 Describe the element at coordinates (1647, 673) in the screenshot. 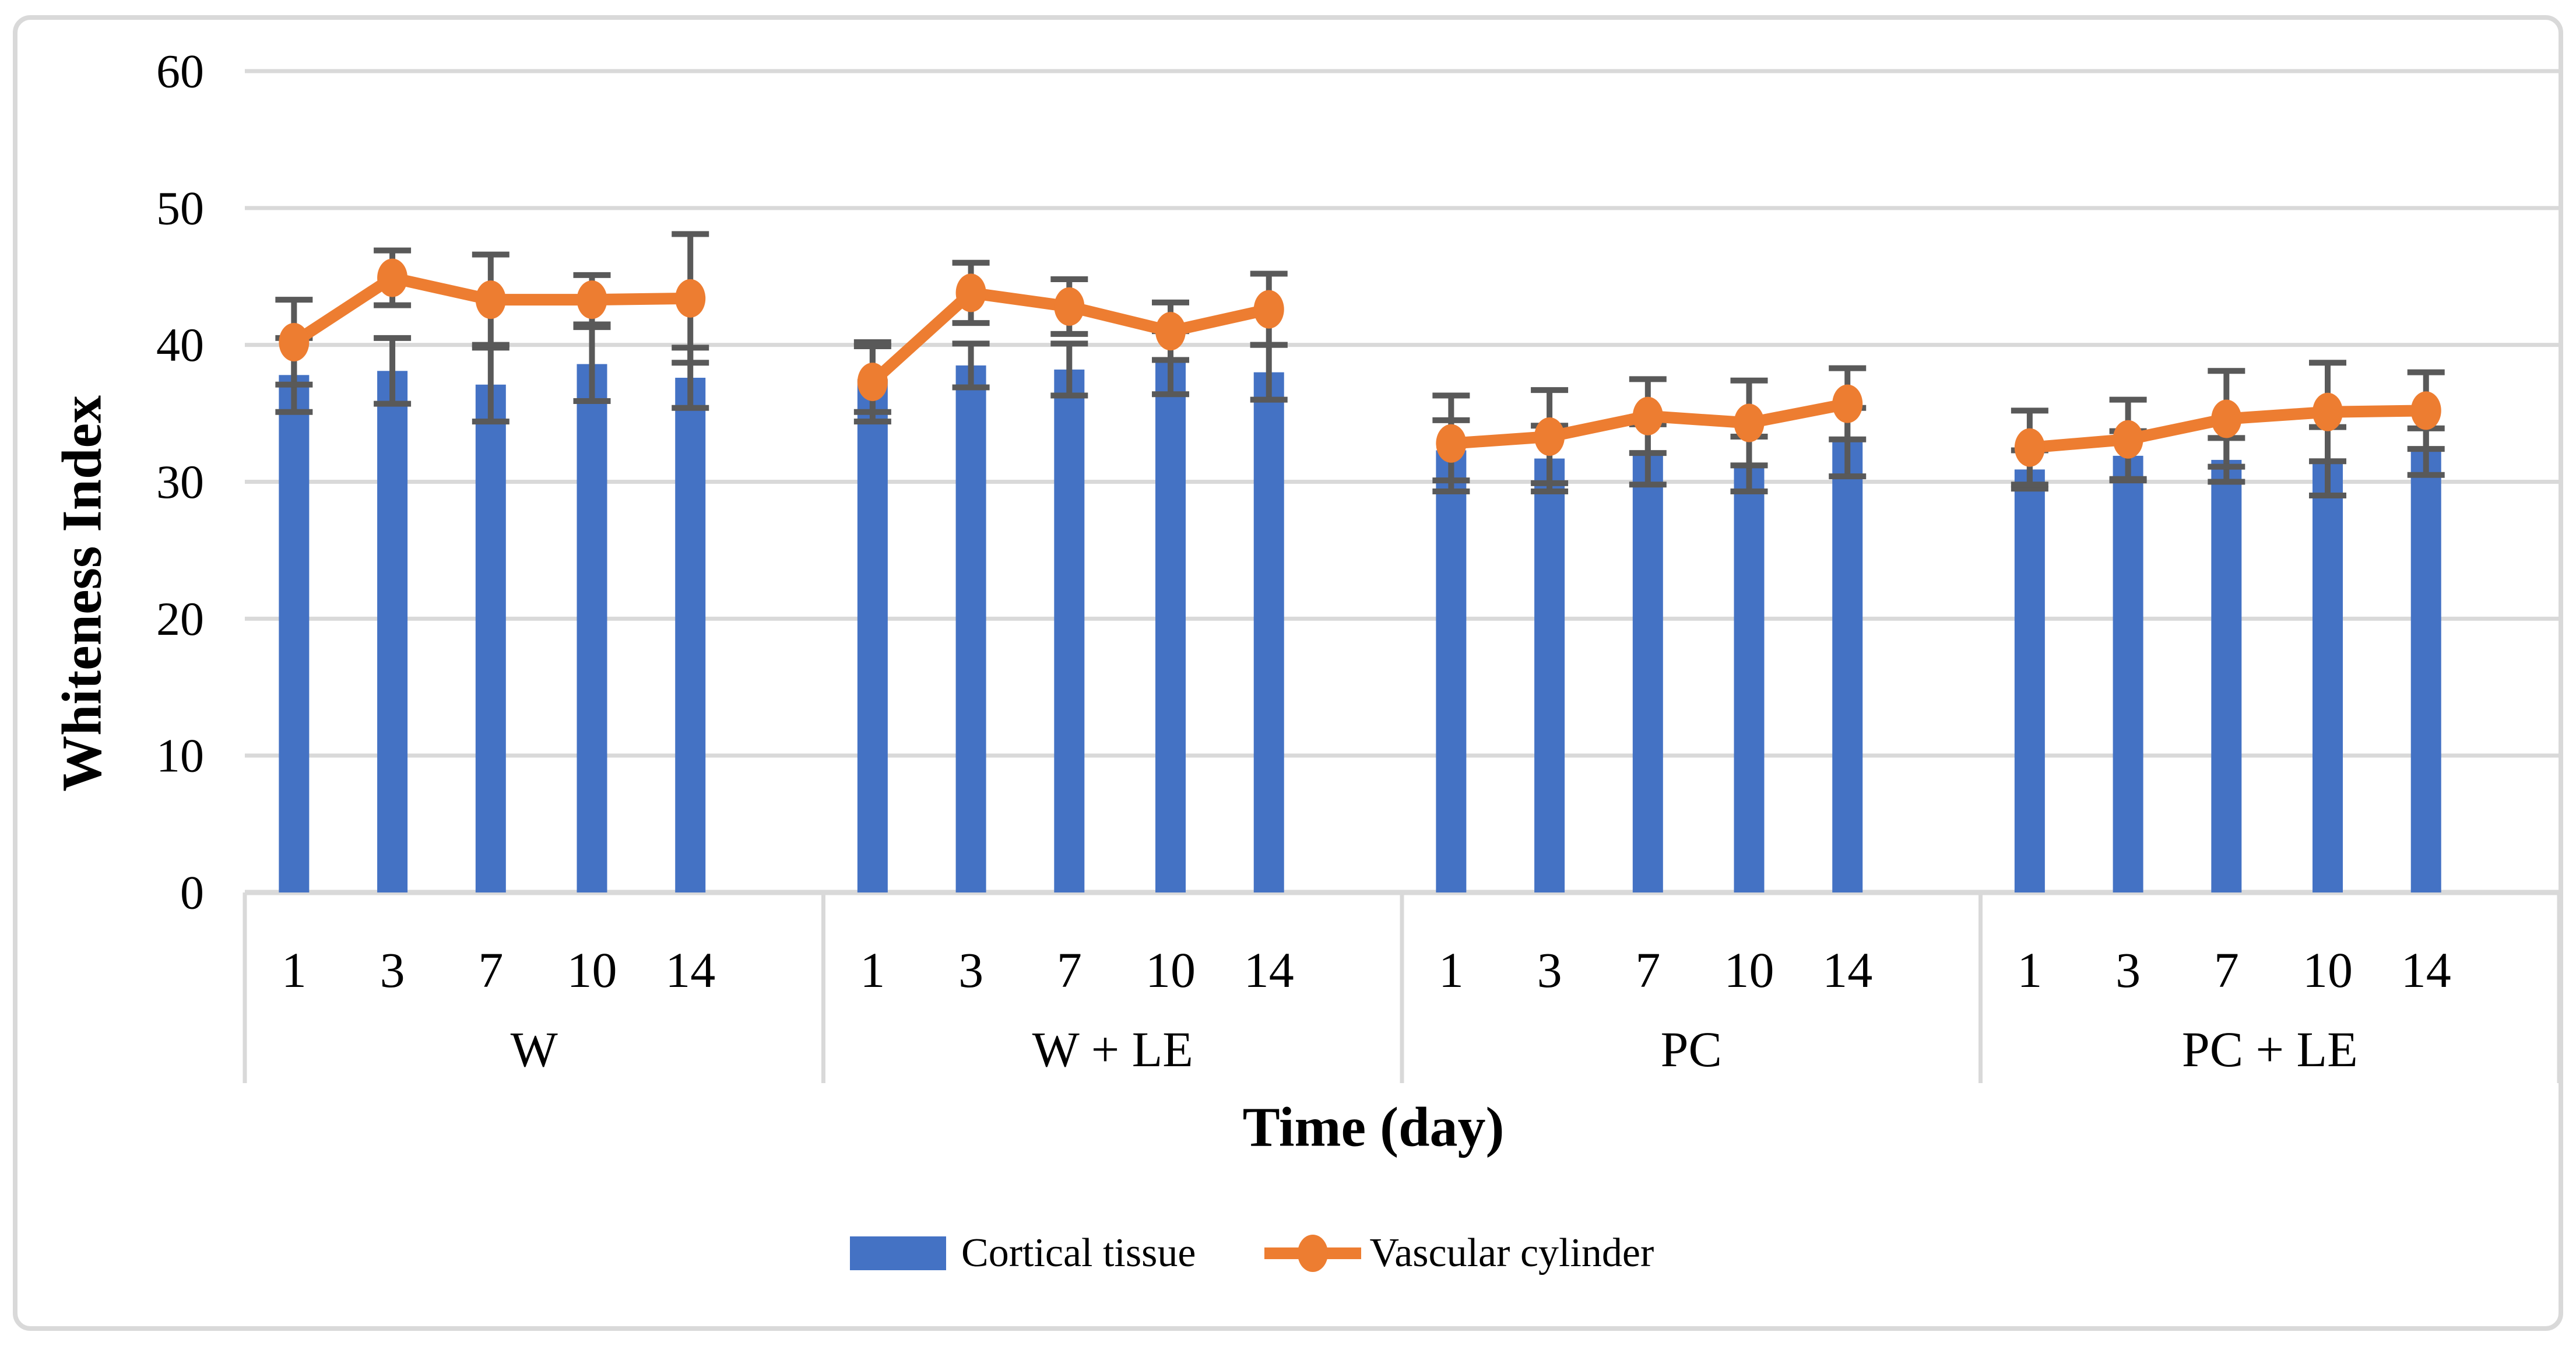

I see `bar-PC-day7` at that location.